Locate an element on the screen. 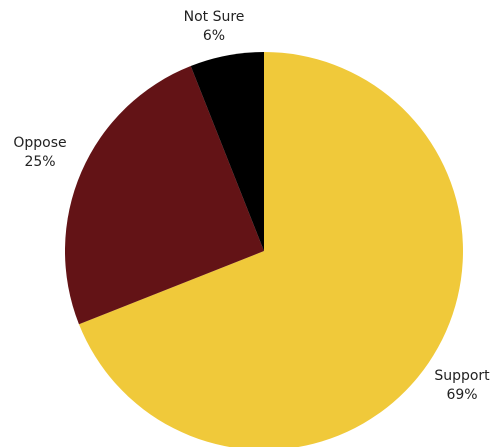 The height and width of the screenshot is (447, 494). slice-label-support: Support is located at coordinates (462, 376).